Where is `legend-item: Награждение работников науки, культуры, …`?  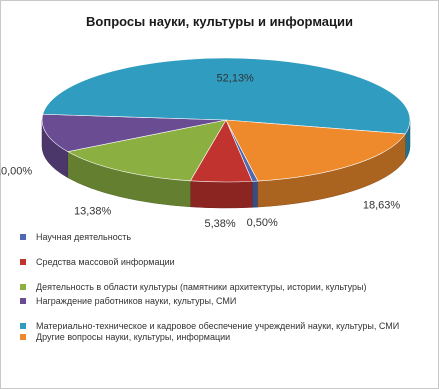
legend-item: Награждение работников науки, культуры, … is located at coordinates (226, 301).